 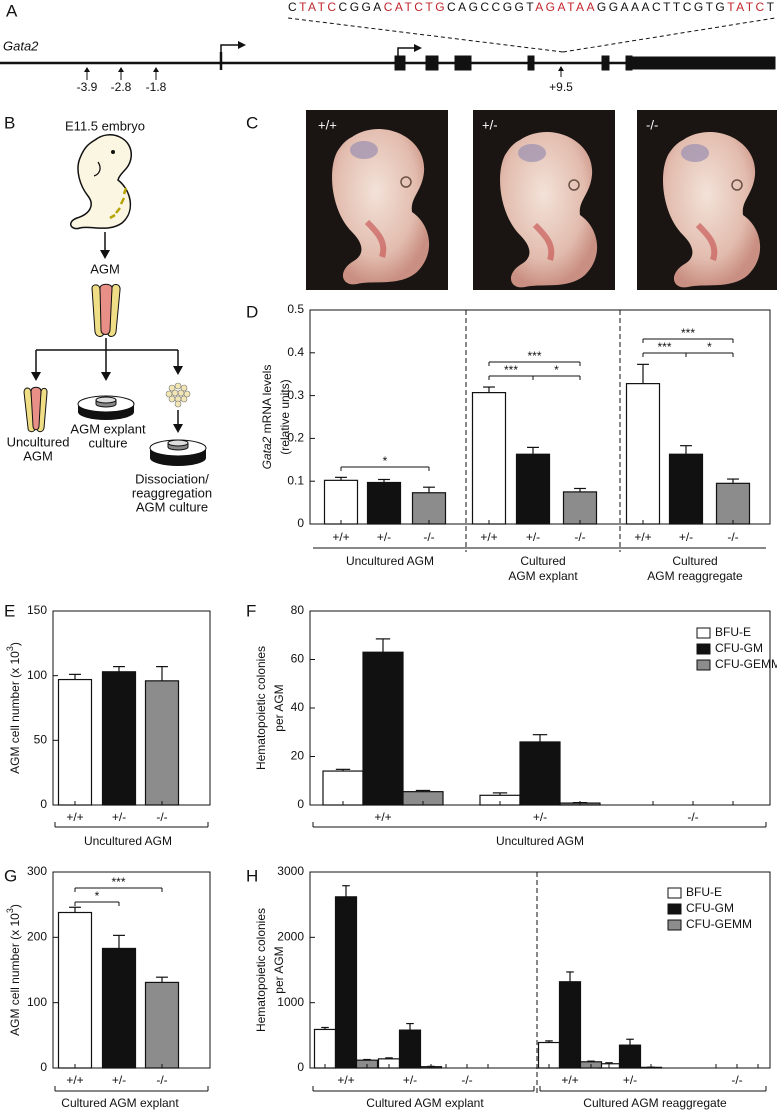 I want to click on y-axis-label-part: mRNA levels, so click(x=267, y=401).